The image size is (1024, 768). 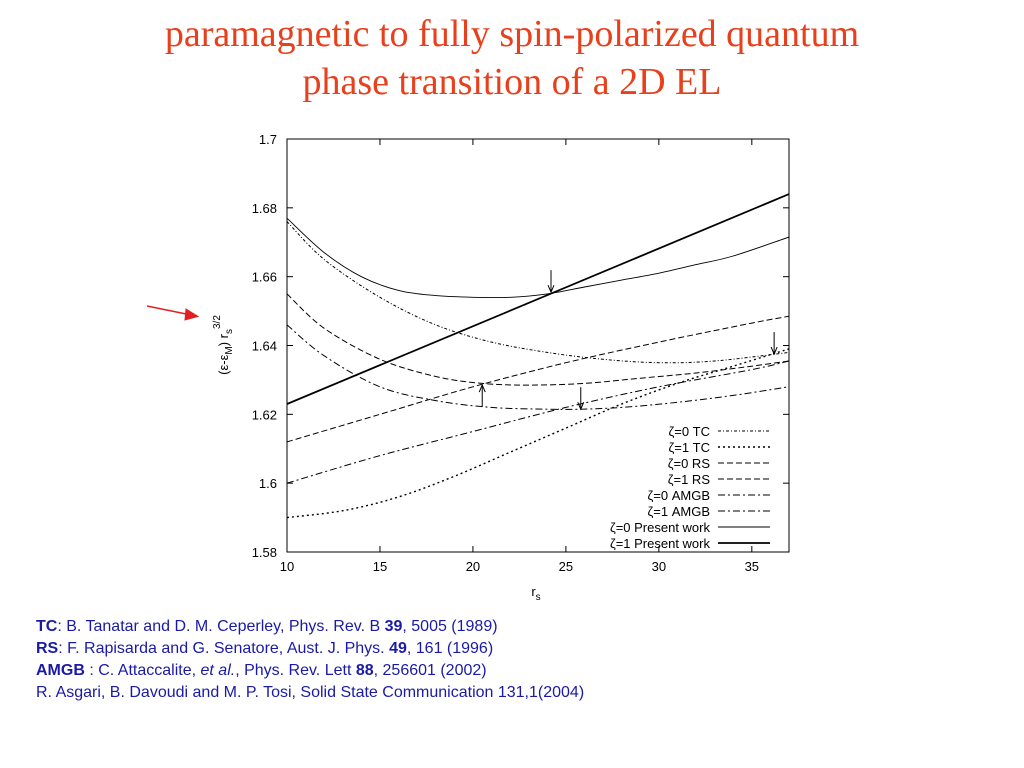 I want to click on y-axis-label-sup: 3/2, so click(x=217, y=322).